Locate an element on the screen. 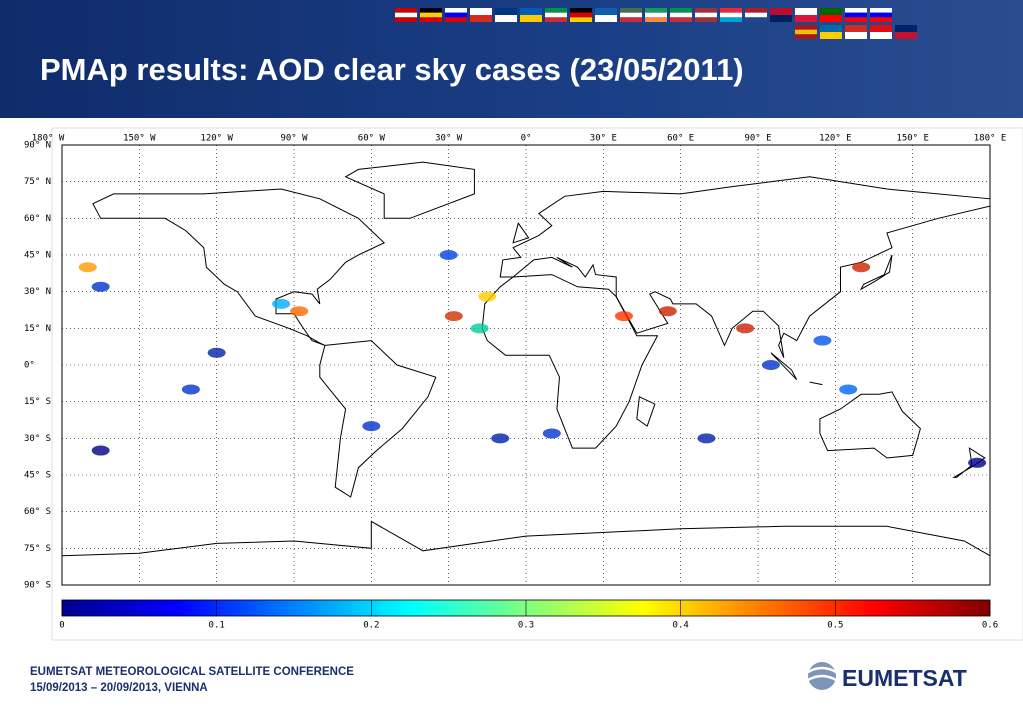 The width and height of the screenshot is (1023, 708). lat-tick-label: 75° S is located at coordinates (37, 549).